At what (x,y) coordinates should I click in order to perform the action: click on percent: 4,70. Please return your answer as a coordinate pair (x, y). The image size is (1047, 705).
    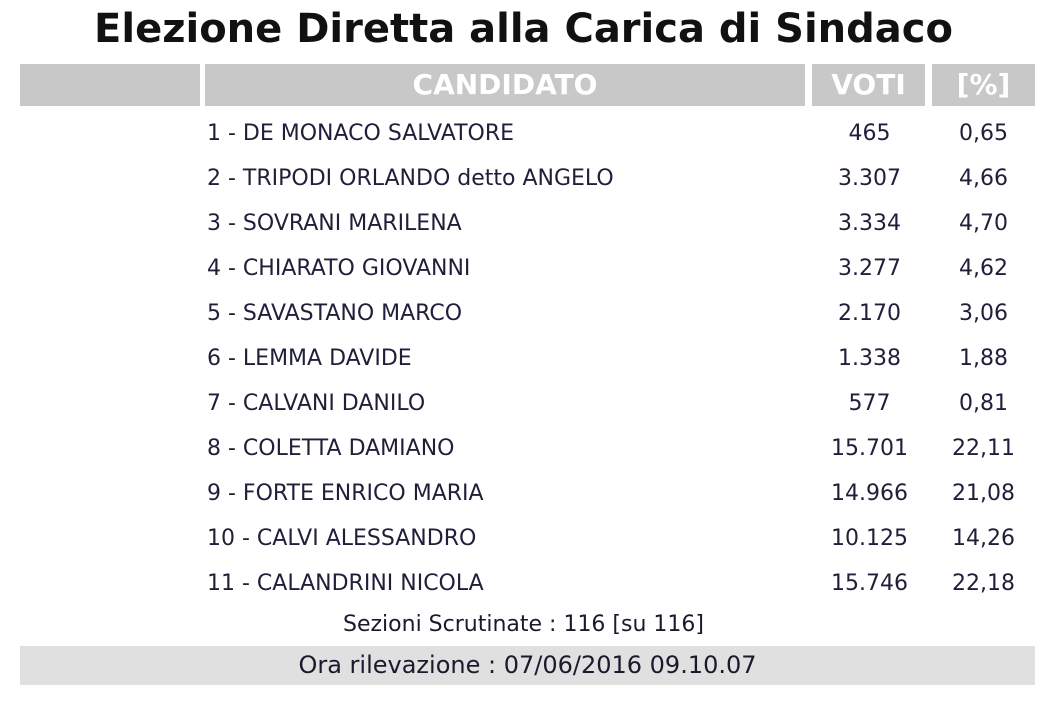
    Looking at the image, I should click on (983, 223).